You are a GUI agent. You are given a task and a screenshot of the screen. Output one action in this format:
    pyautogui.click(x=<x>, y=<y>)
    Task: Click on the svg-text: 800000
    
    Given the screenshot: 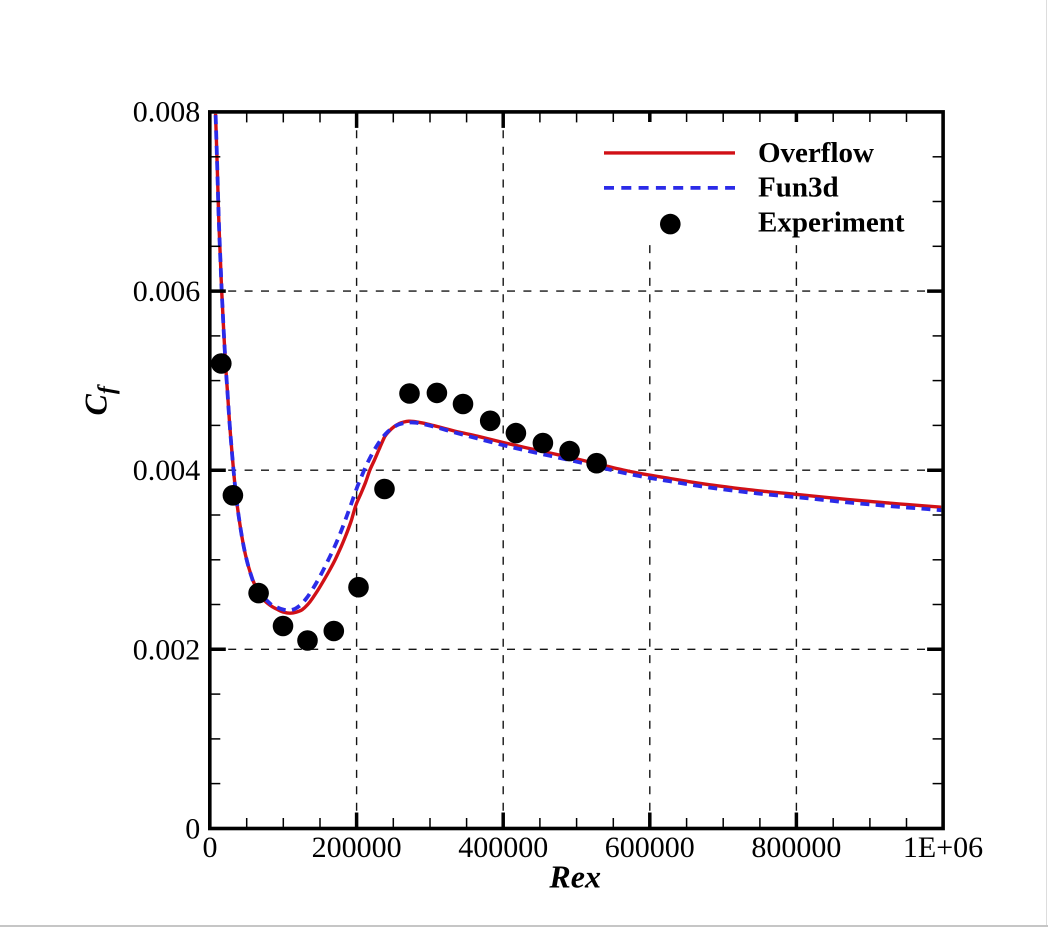 What is the action you would take?
    pyautogui.click(x=796, y=847)
    